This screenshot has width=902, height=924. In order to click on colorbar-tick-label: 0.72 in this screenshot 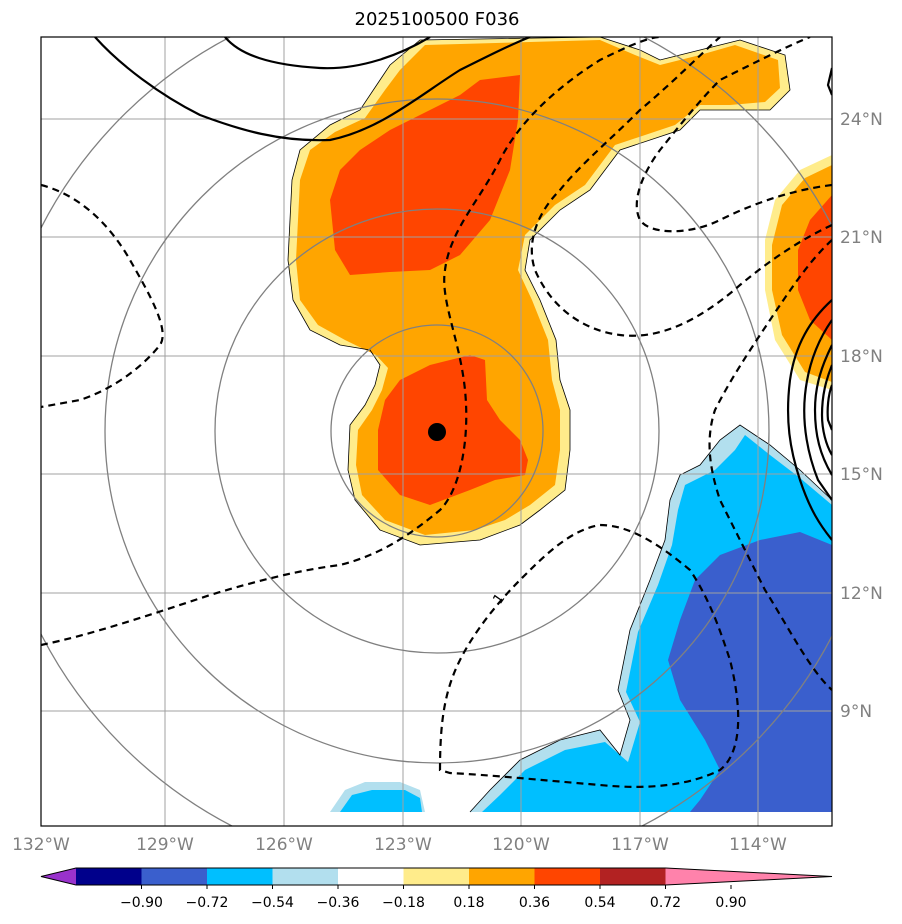, I will do `click(665, 903)`.